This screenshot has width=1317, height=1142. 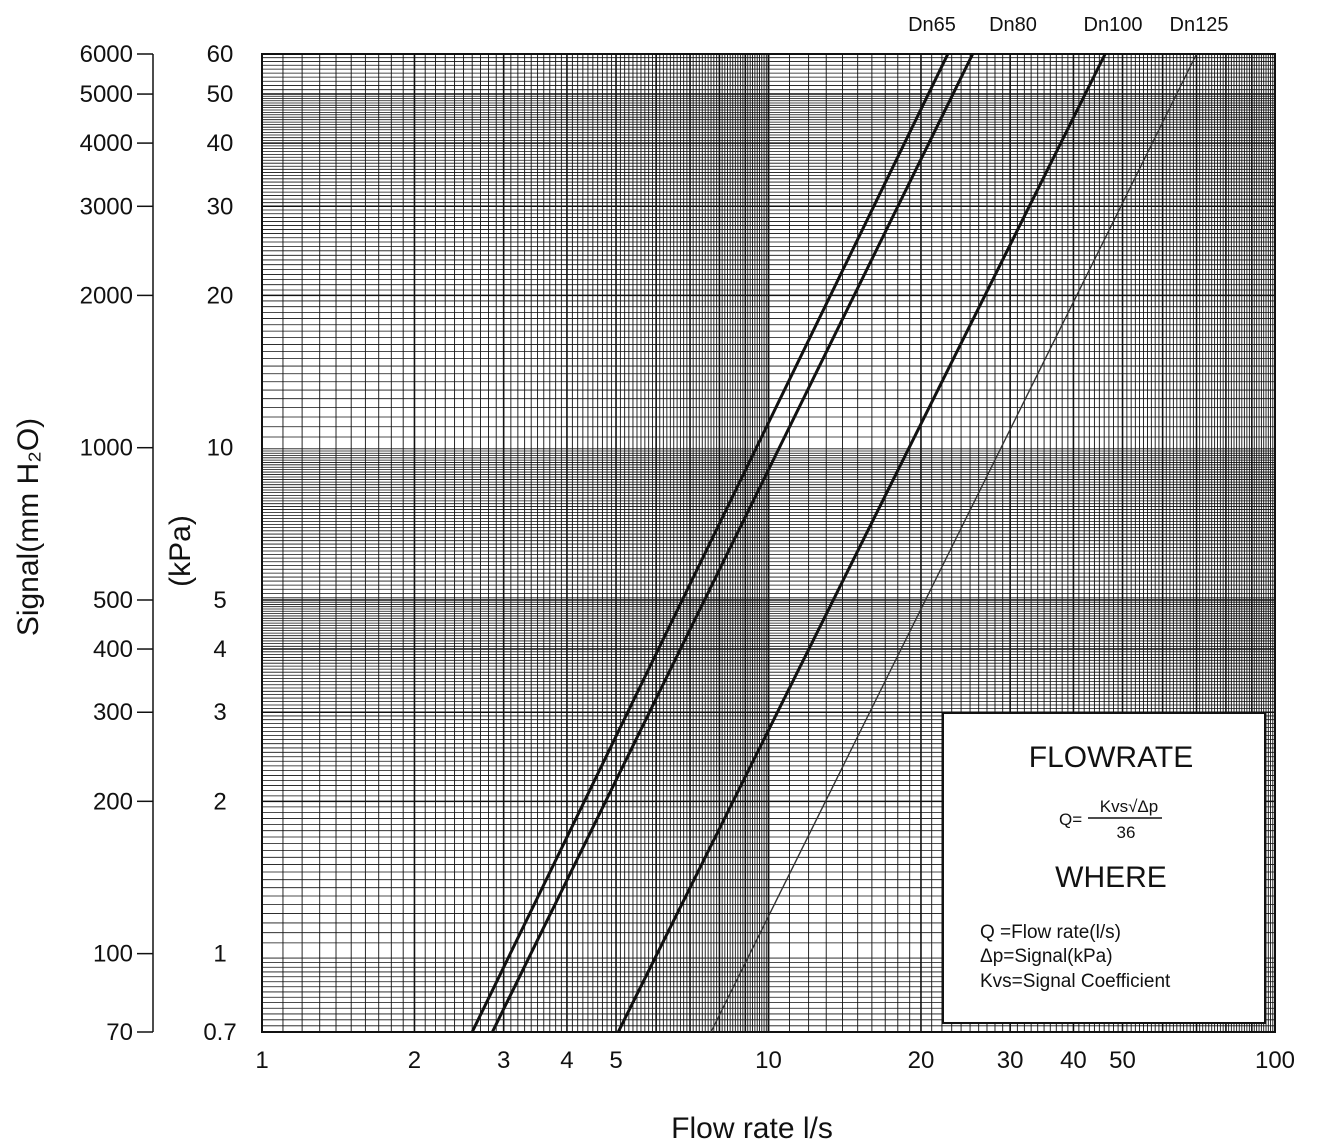 What do you see at coordinates (113, 712) in the screenshot?
I see `mm-tick-label: 300` at bounding box center [113, 712].